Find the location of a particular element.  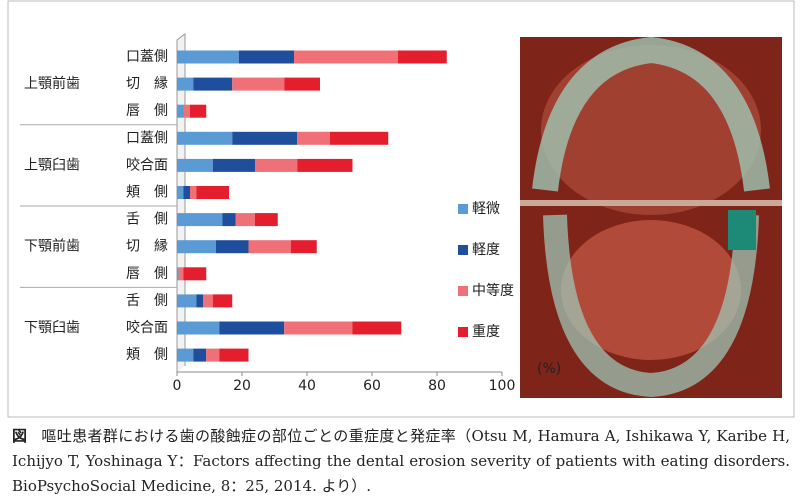

group-label: 上顎臼歯 is located at coordinates (52, 165).